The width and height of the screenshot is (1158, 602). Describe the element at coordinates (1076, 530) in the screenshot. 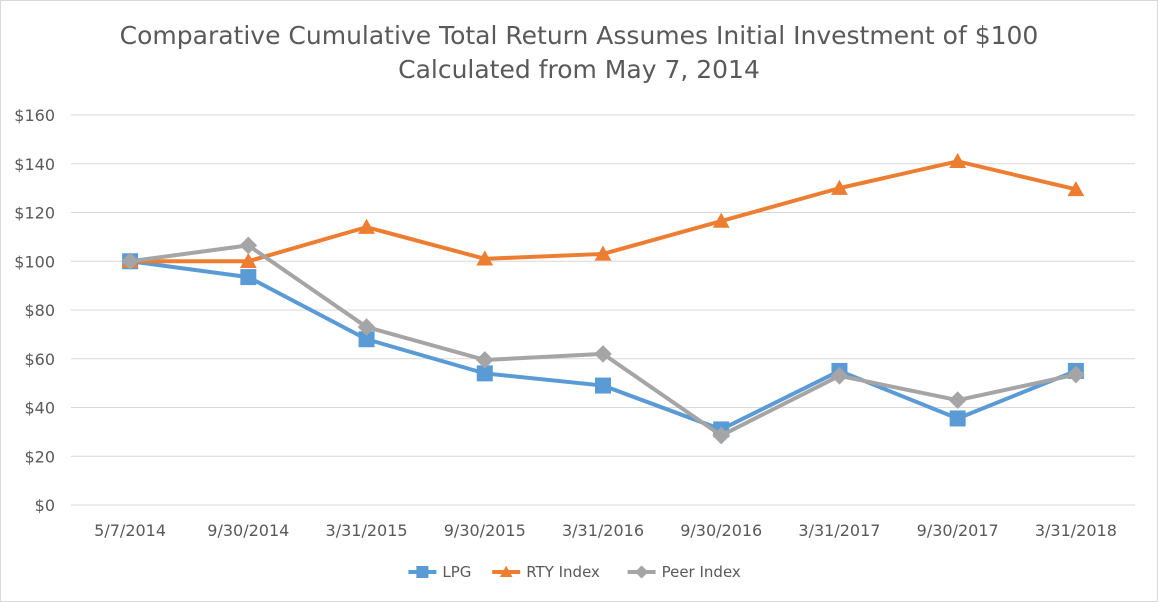

I see `x-tick-label: 3/31/2018` at that location.